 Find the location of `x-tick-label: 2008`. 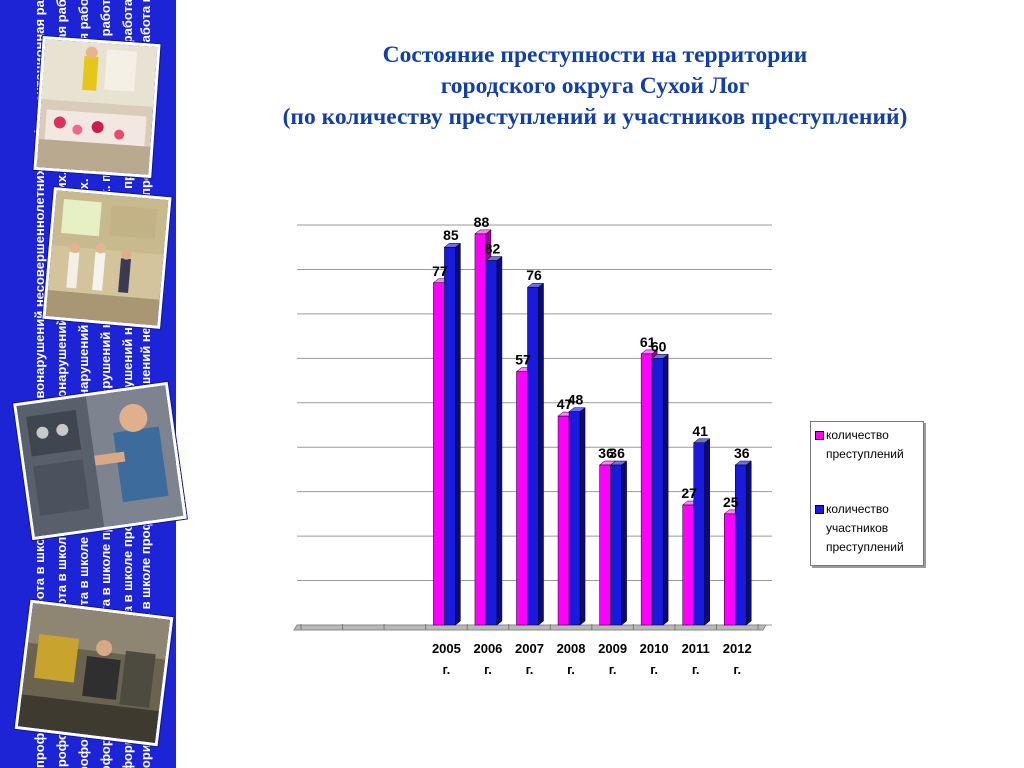

x-tick-label: 2008 is located at coordinates (571, 648).